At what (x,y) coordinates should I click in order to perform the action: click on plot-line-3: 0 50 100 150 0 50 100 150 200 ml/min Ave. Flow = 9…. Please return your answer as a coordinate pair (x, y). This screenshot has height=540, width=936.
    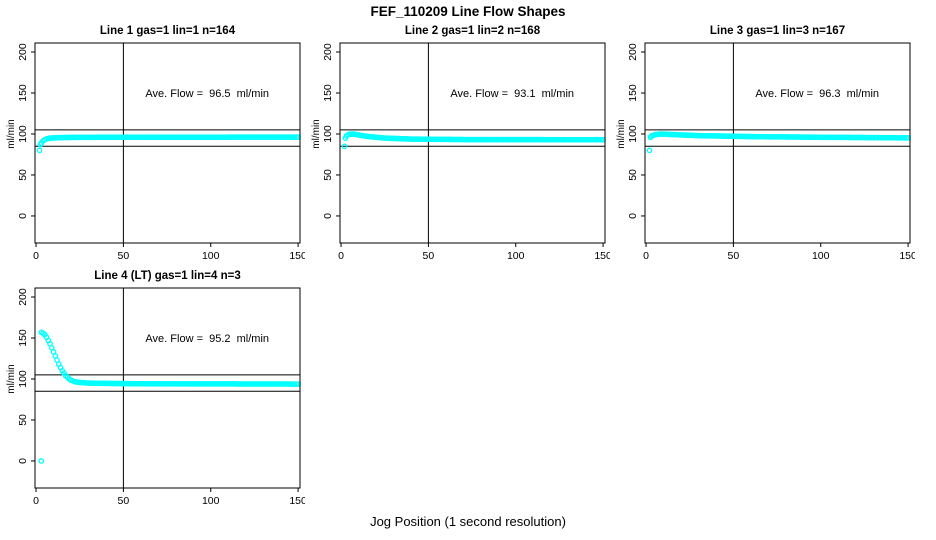
    Looking at the image, I should click on (765, 152).